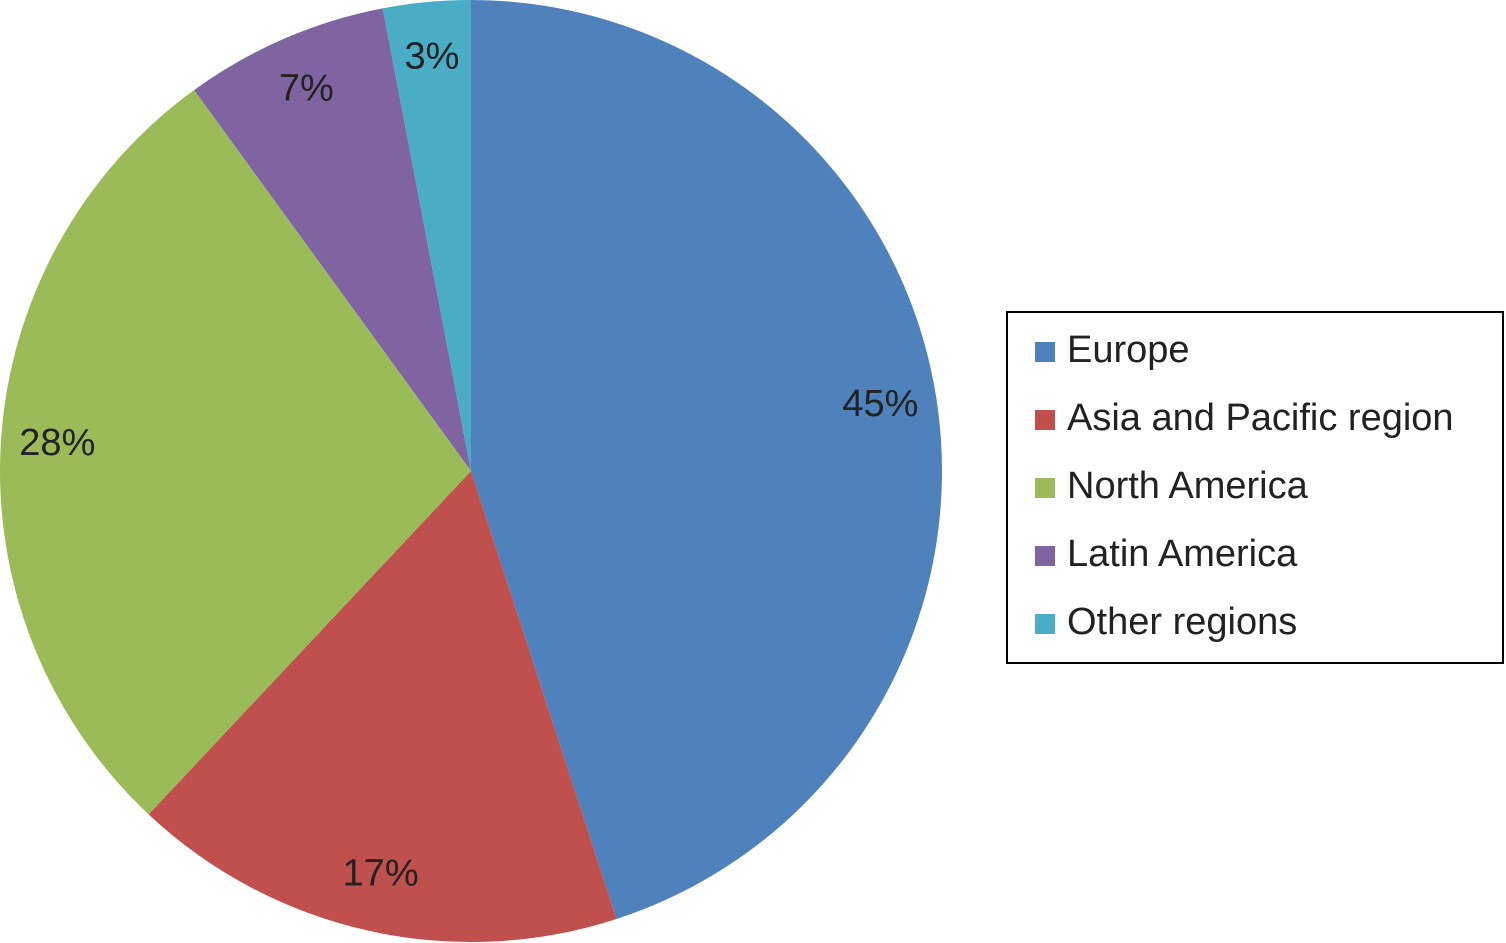  Describe the element at coordinates (1128, 350) in the screenshot. I see `legend-label: Europe` at that location.